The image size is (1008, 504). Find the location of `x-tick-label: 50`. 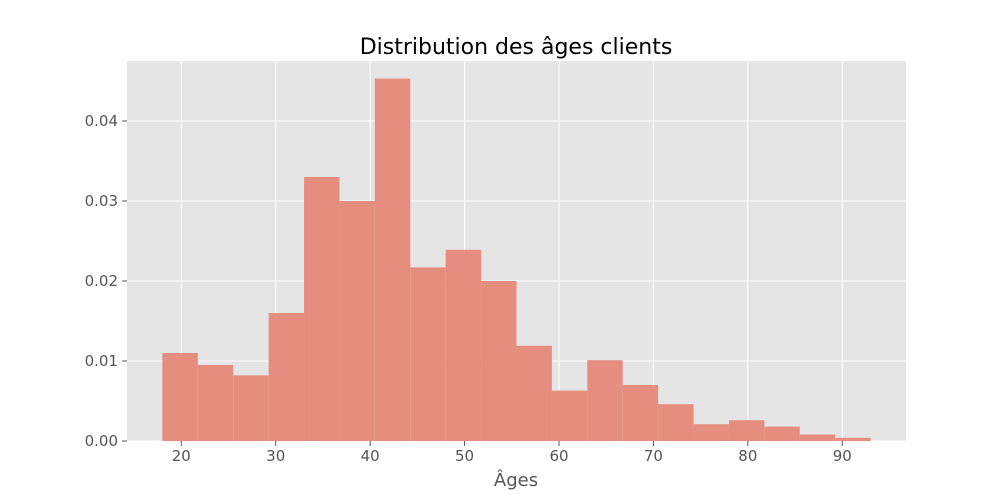

x-tick-label: 50 is located at coordinates (464, 456).